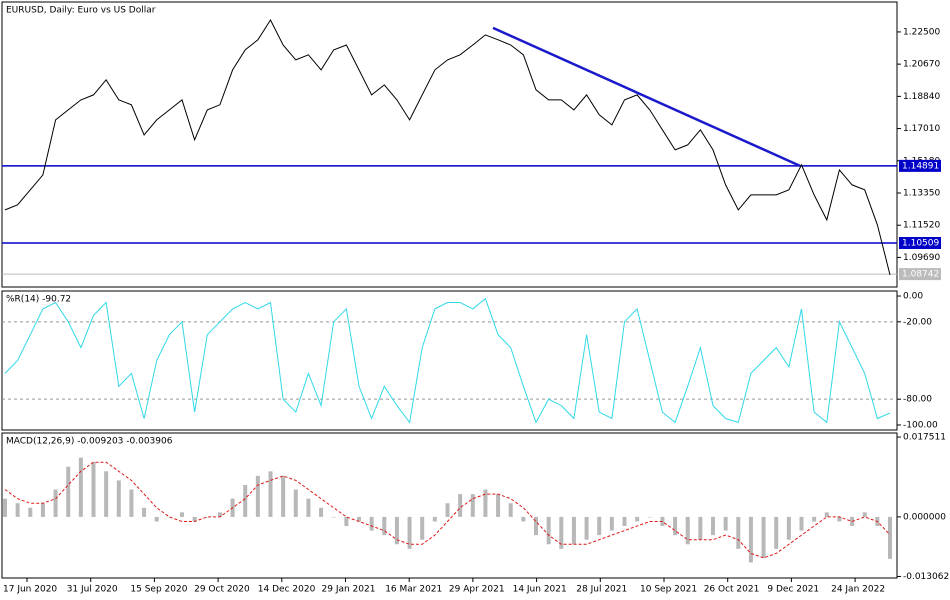  I want to click on x-tick-label: 15 Sep 2020, so click(158, 590).